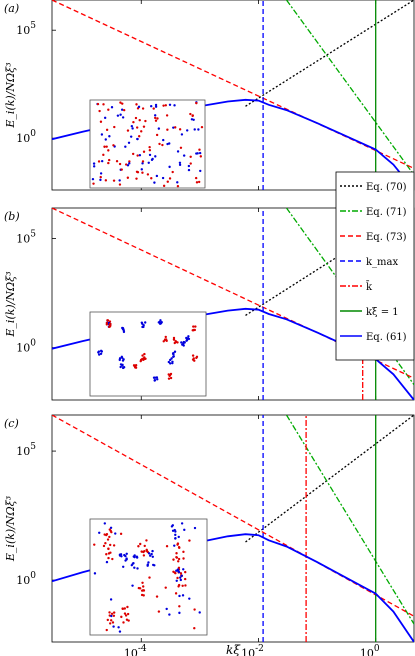 Image resolution: width=415 pixels, height=656 pixels. What do you see at coordinates (386, 337) in the screenshot?
I see `legend-label: Eq. (61)` at bounding box center [386, 337].